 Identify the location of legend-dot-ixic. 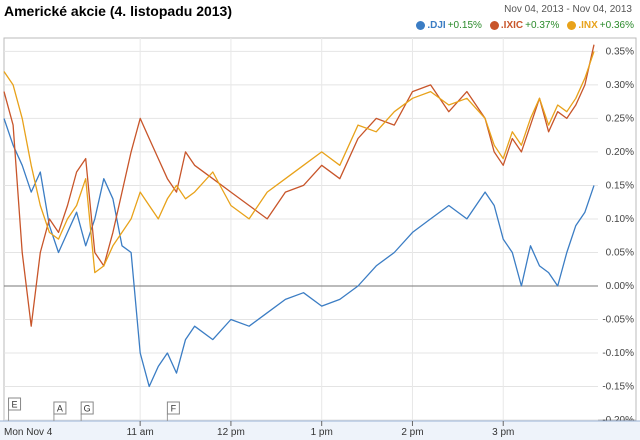
(494, 25).